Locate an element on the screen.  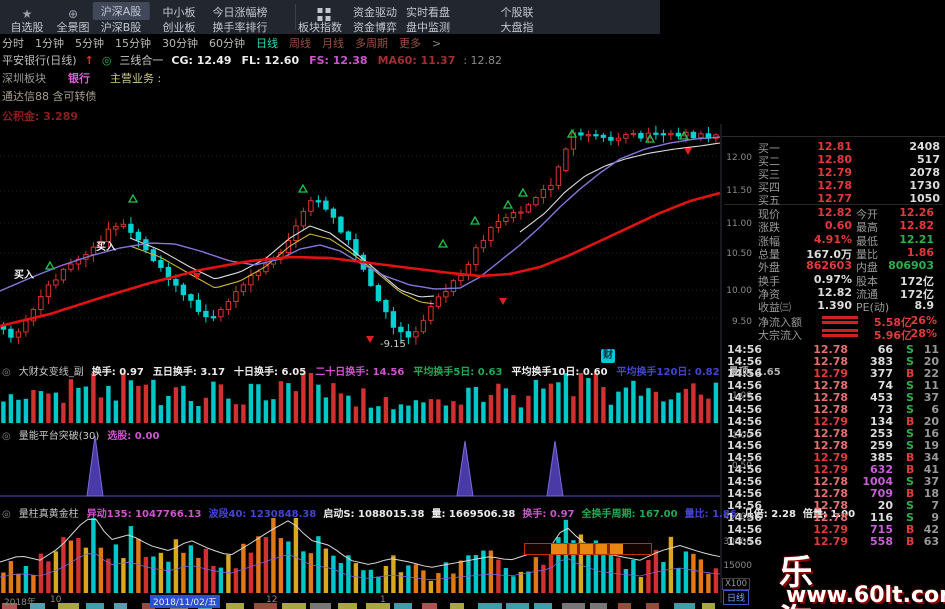
indicator-values: CG: 12.49 FL: 12.60 FS: 12.38 MA60: 11.37 is located at coordinates (313, 60).